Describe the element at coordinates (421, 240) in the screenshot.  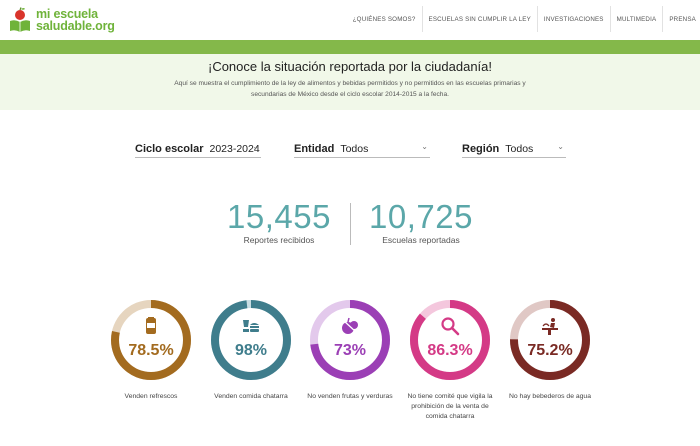
I see `stat-escuelas-label: Escuelas reportadas` at that location.